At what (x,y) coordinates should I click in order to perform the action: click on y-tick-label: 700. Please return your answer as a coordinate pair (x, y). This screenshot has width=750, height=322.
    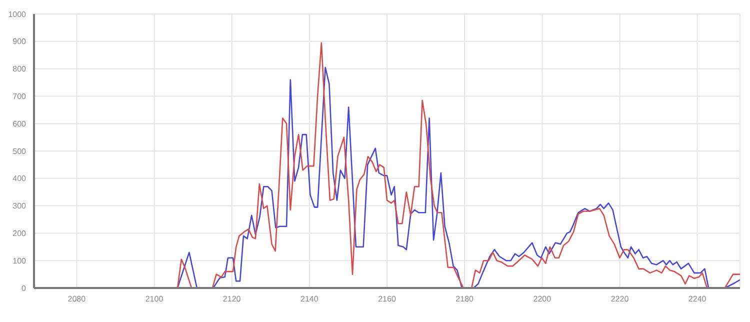
    Looking at the image, I should click on (19, 97).